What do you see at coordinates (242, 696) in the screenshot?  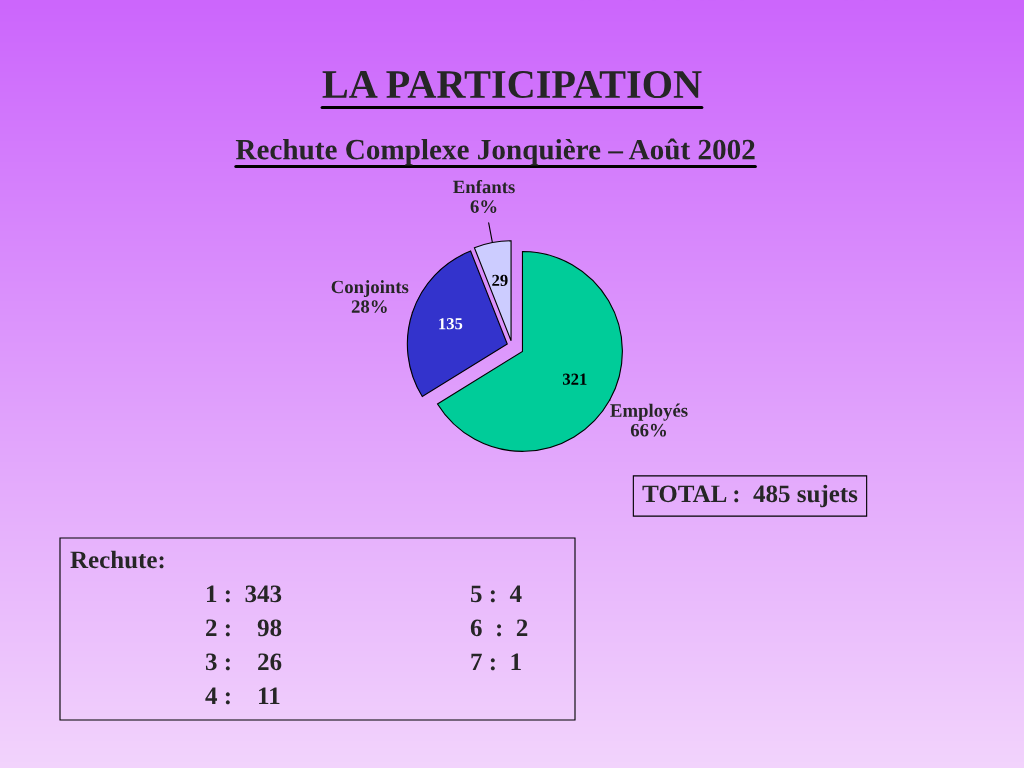 I see `text: 4 : 11` at bounding box center [242, 696].